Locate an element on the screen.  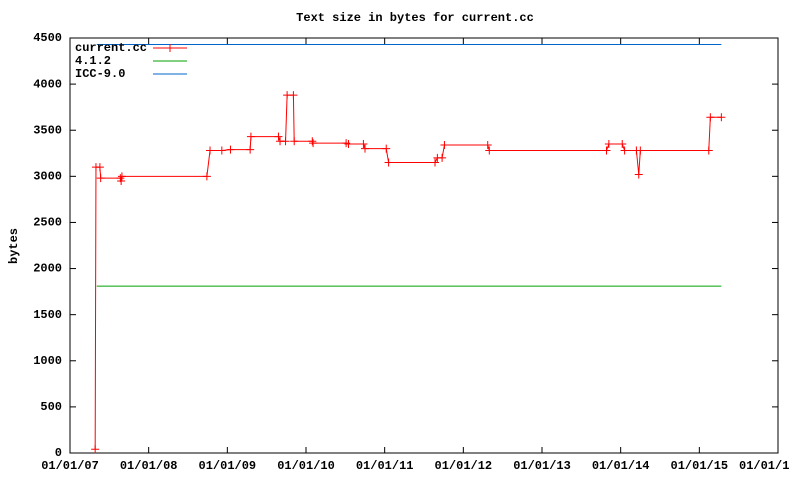
x-tick-label: 01/01/12 is located at coordinates (464, 466).